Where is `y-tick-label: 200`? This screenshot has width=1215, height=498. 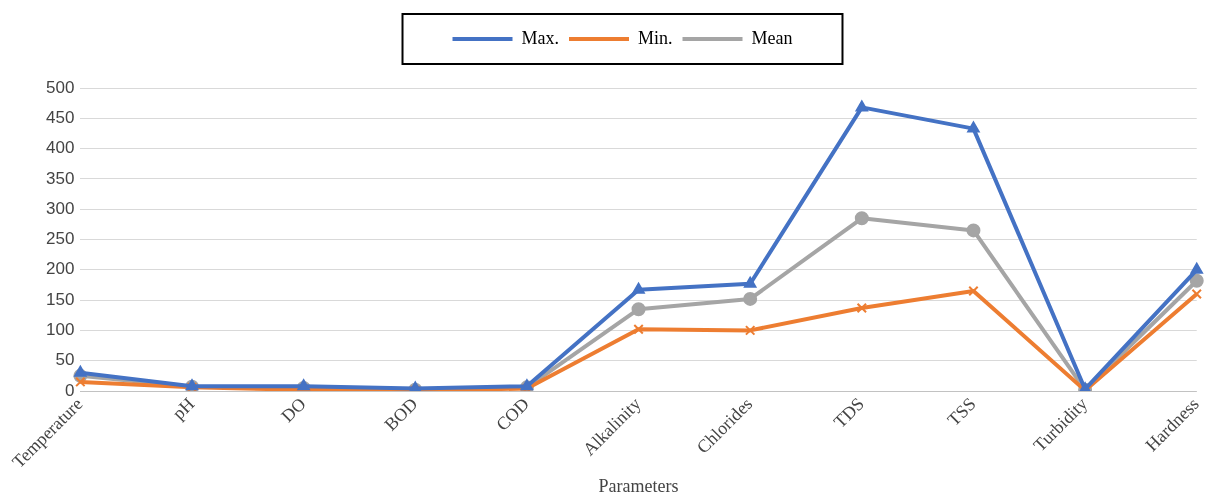 y-tick-label: 200 is located at coordinates (60, 269).